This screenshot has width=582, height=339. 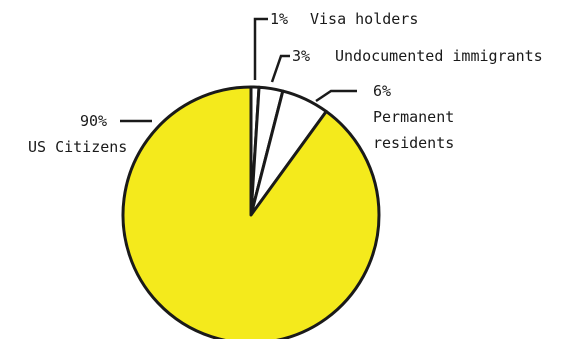 What do you see at coordinates (260, 48) in the screenshot?
I see `leader-line-visa-holders` at bounding box center [260, 48].